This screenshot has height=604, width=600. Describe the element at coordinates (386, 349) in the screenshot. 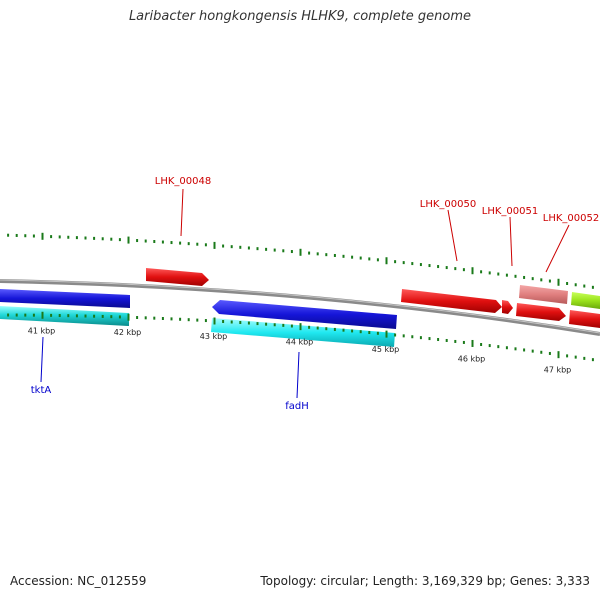

I see `scale-label: 45 kbp` at that location.